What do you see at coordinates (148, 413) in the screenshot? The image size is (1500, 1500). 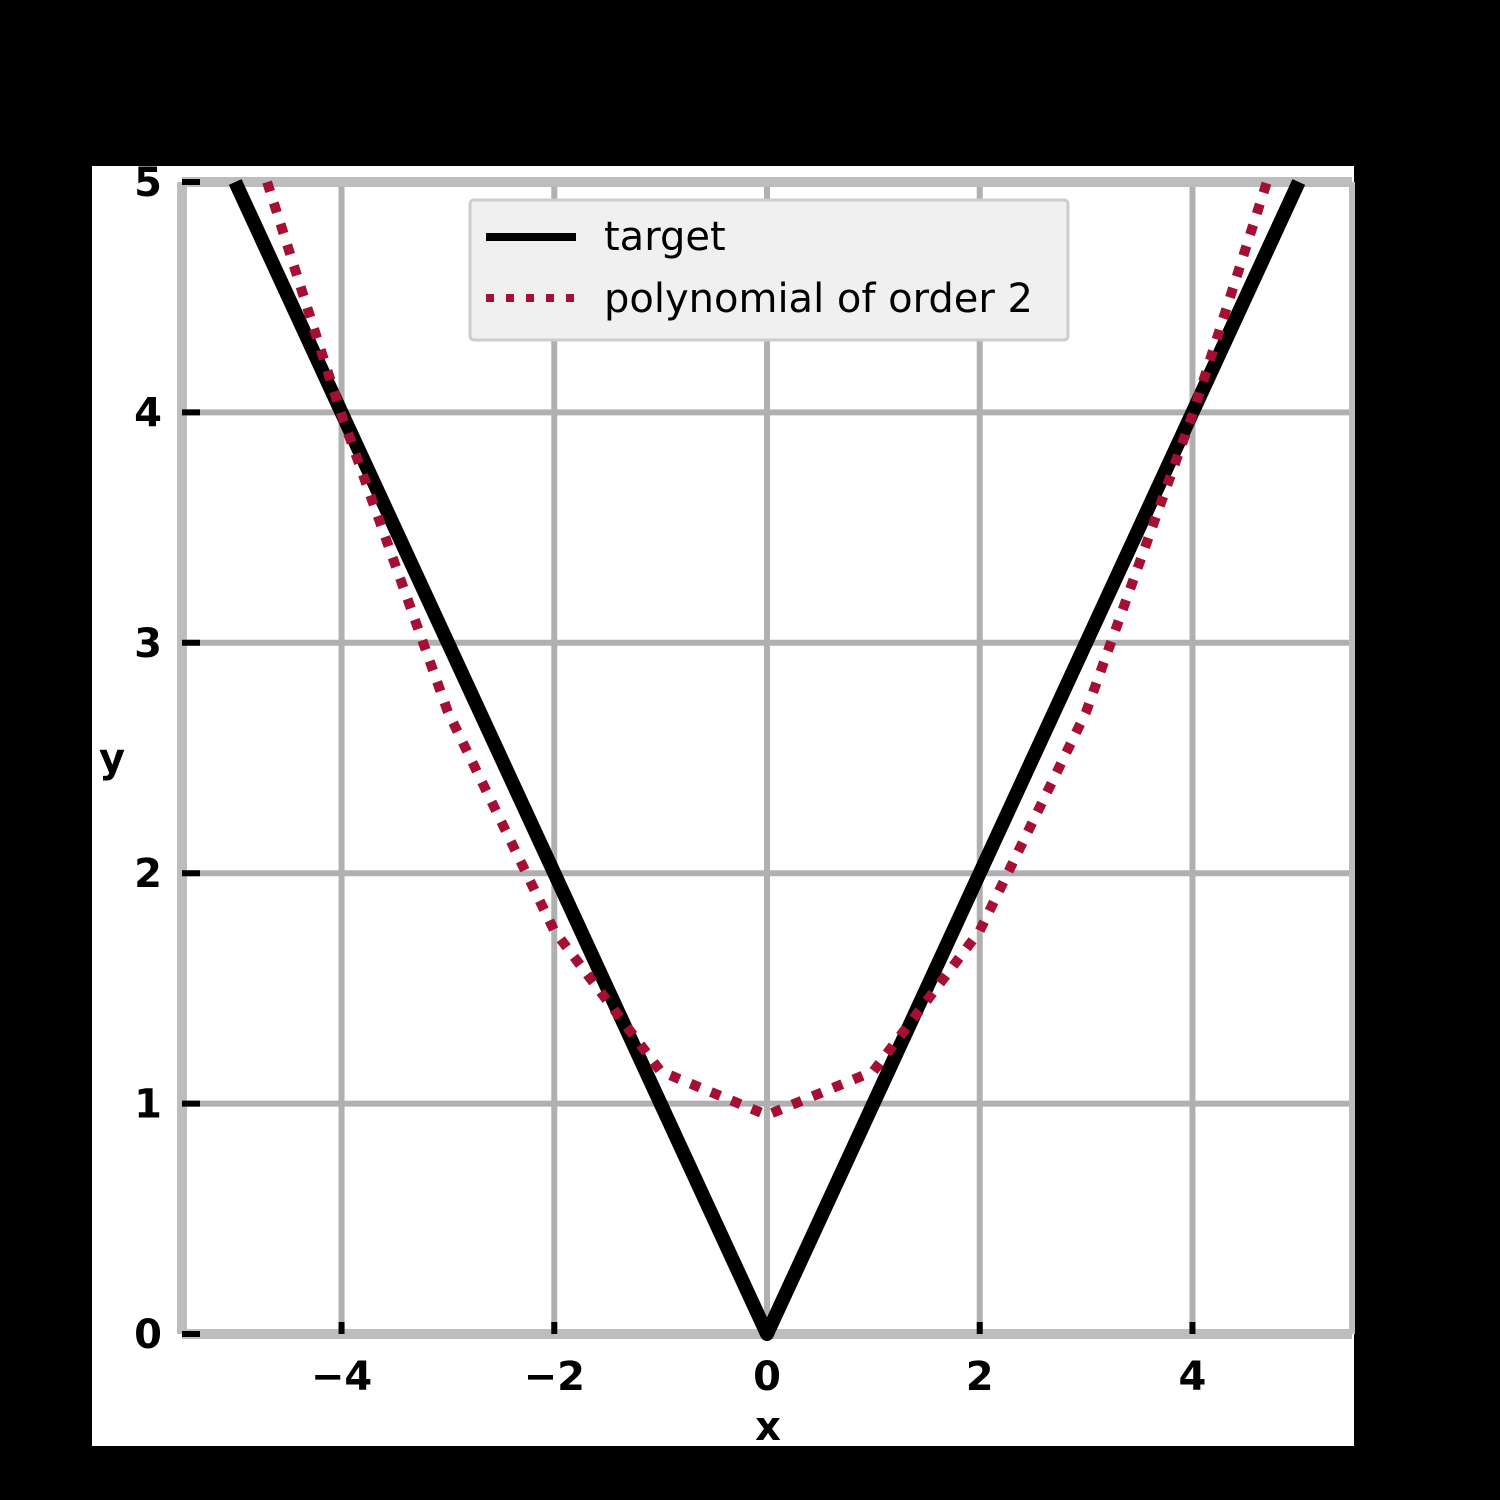 I see `y-tick-label: 4` at bounding box center [148, 413].